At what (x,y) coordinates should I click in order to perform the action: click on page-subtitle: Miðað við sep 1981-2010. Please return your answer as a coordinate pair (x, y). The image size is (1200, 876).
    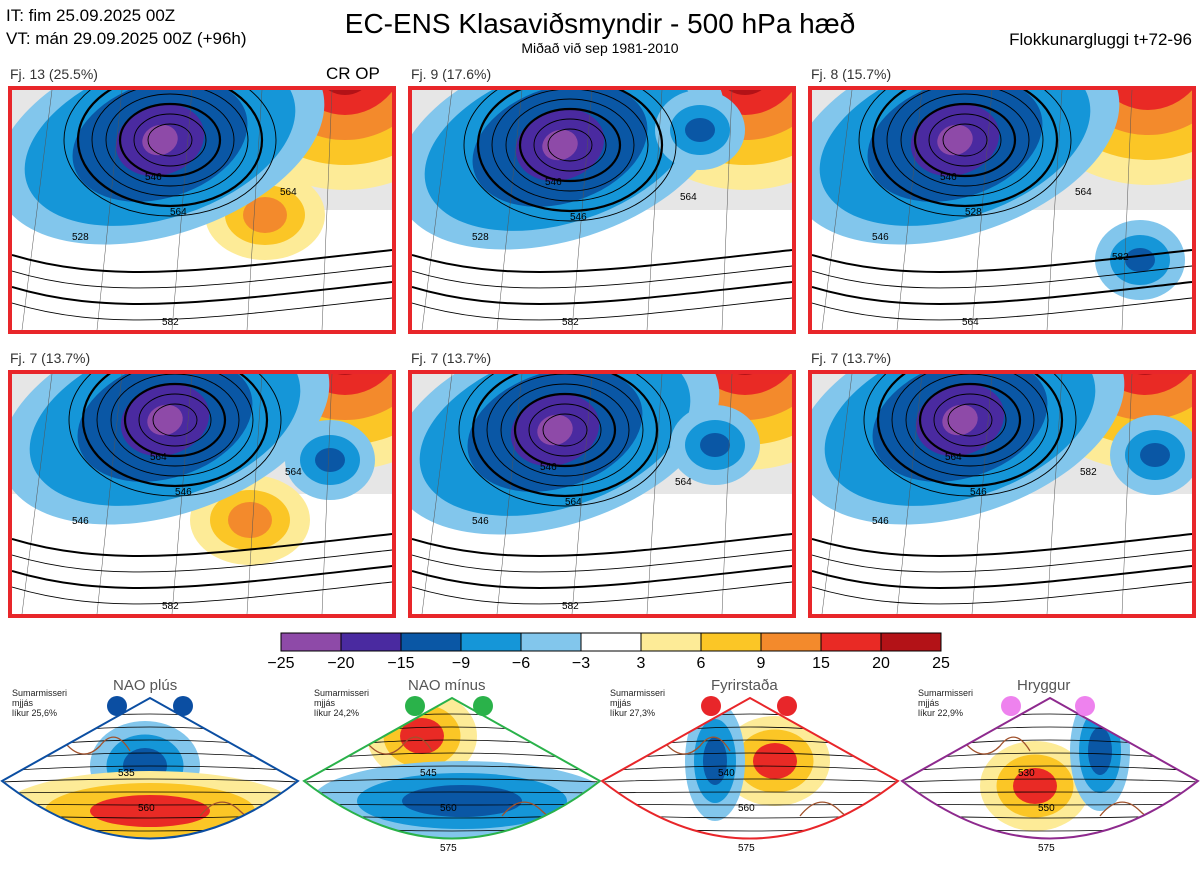
    Looking at the image, I should click on (600, 48).